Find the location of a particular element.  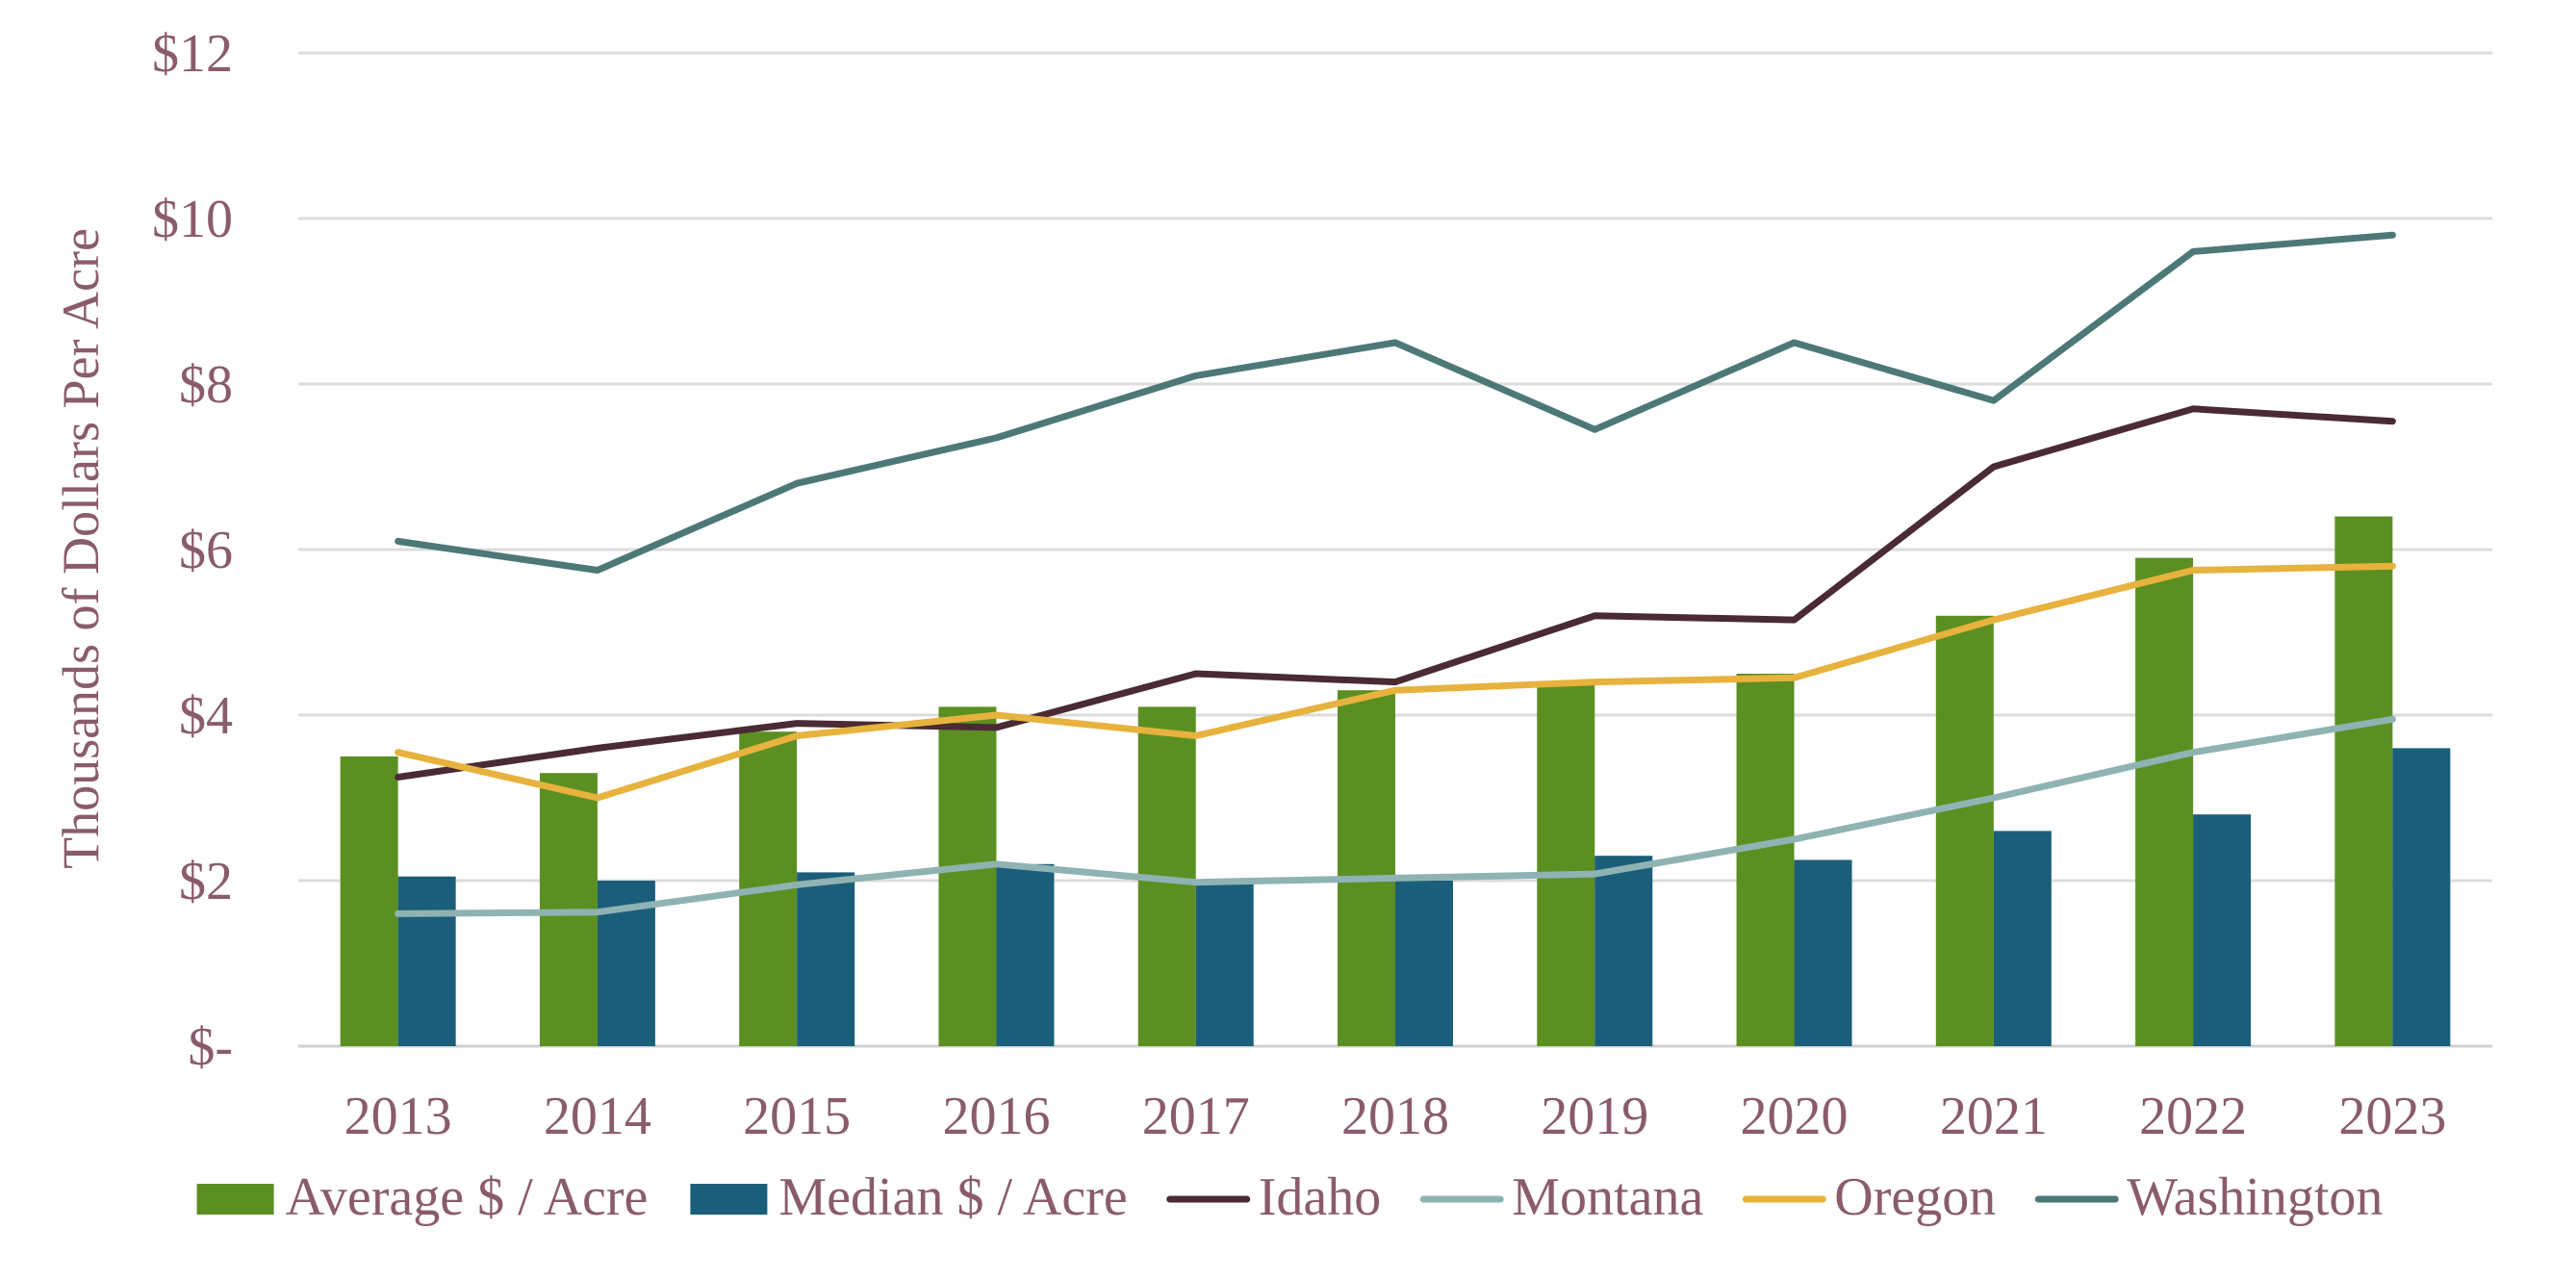

legend-item-idaho: Idaho is located at coordinates (1274, 1197).